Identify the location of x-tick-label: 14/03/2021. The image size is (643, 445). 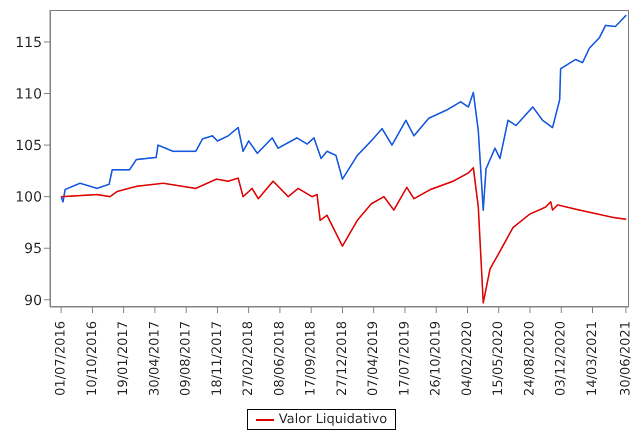
(592, 358).